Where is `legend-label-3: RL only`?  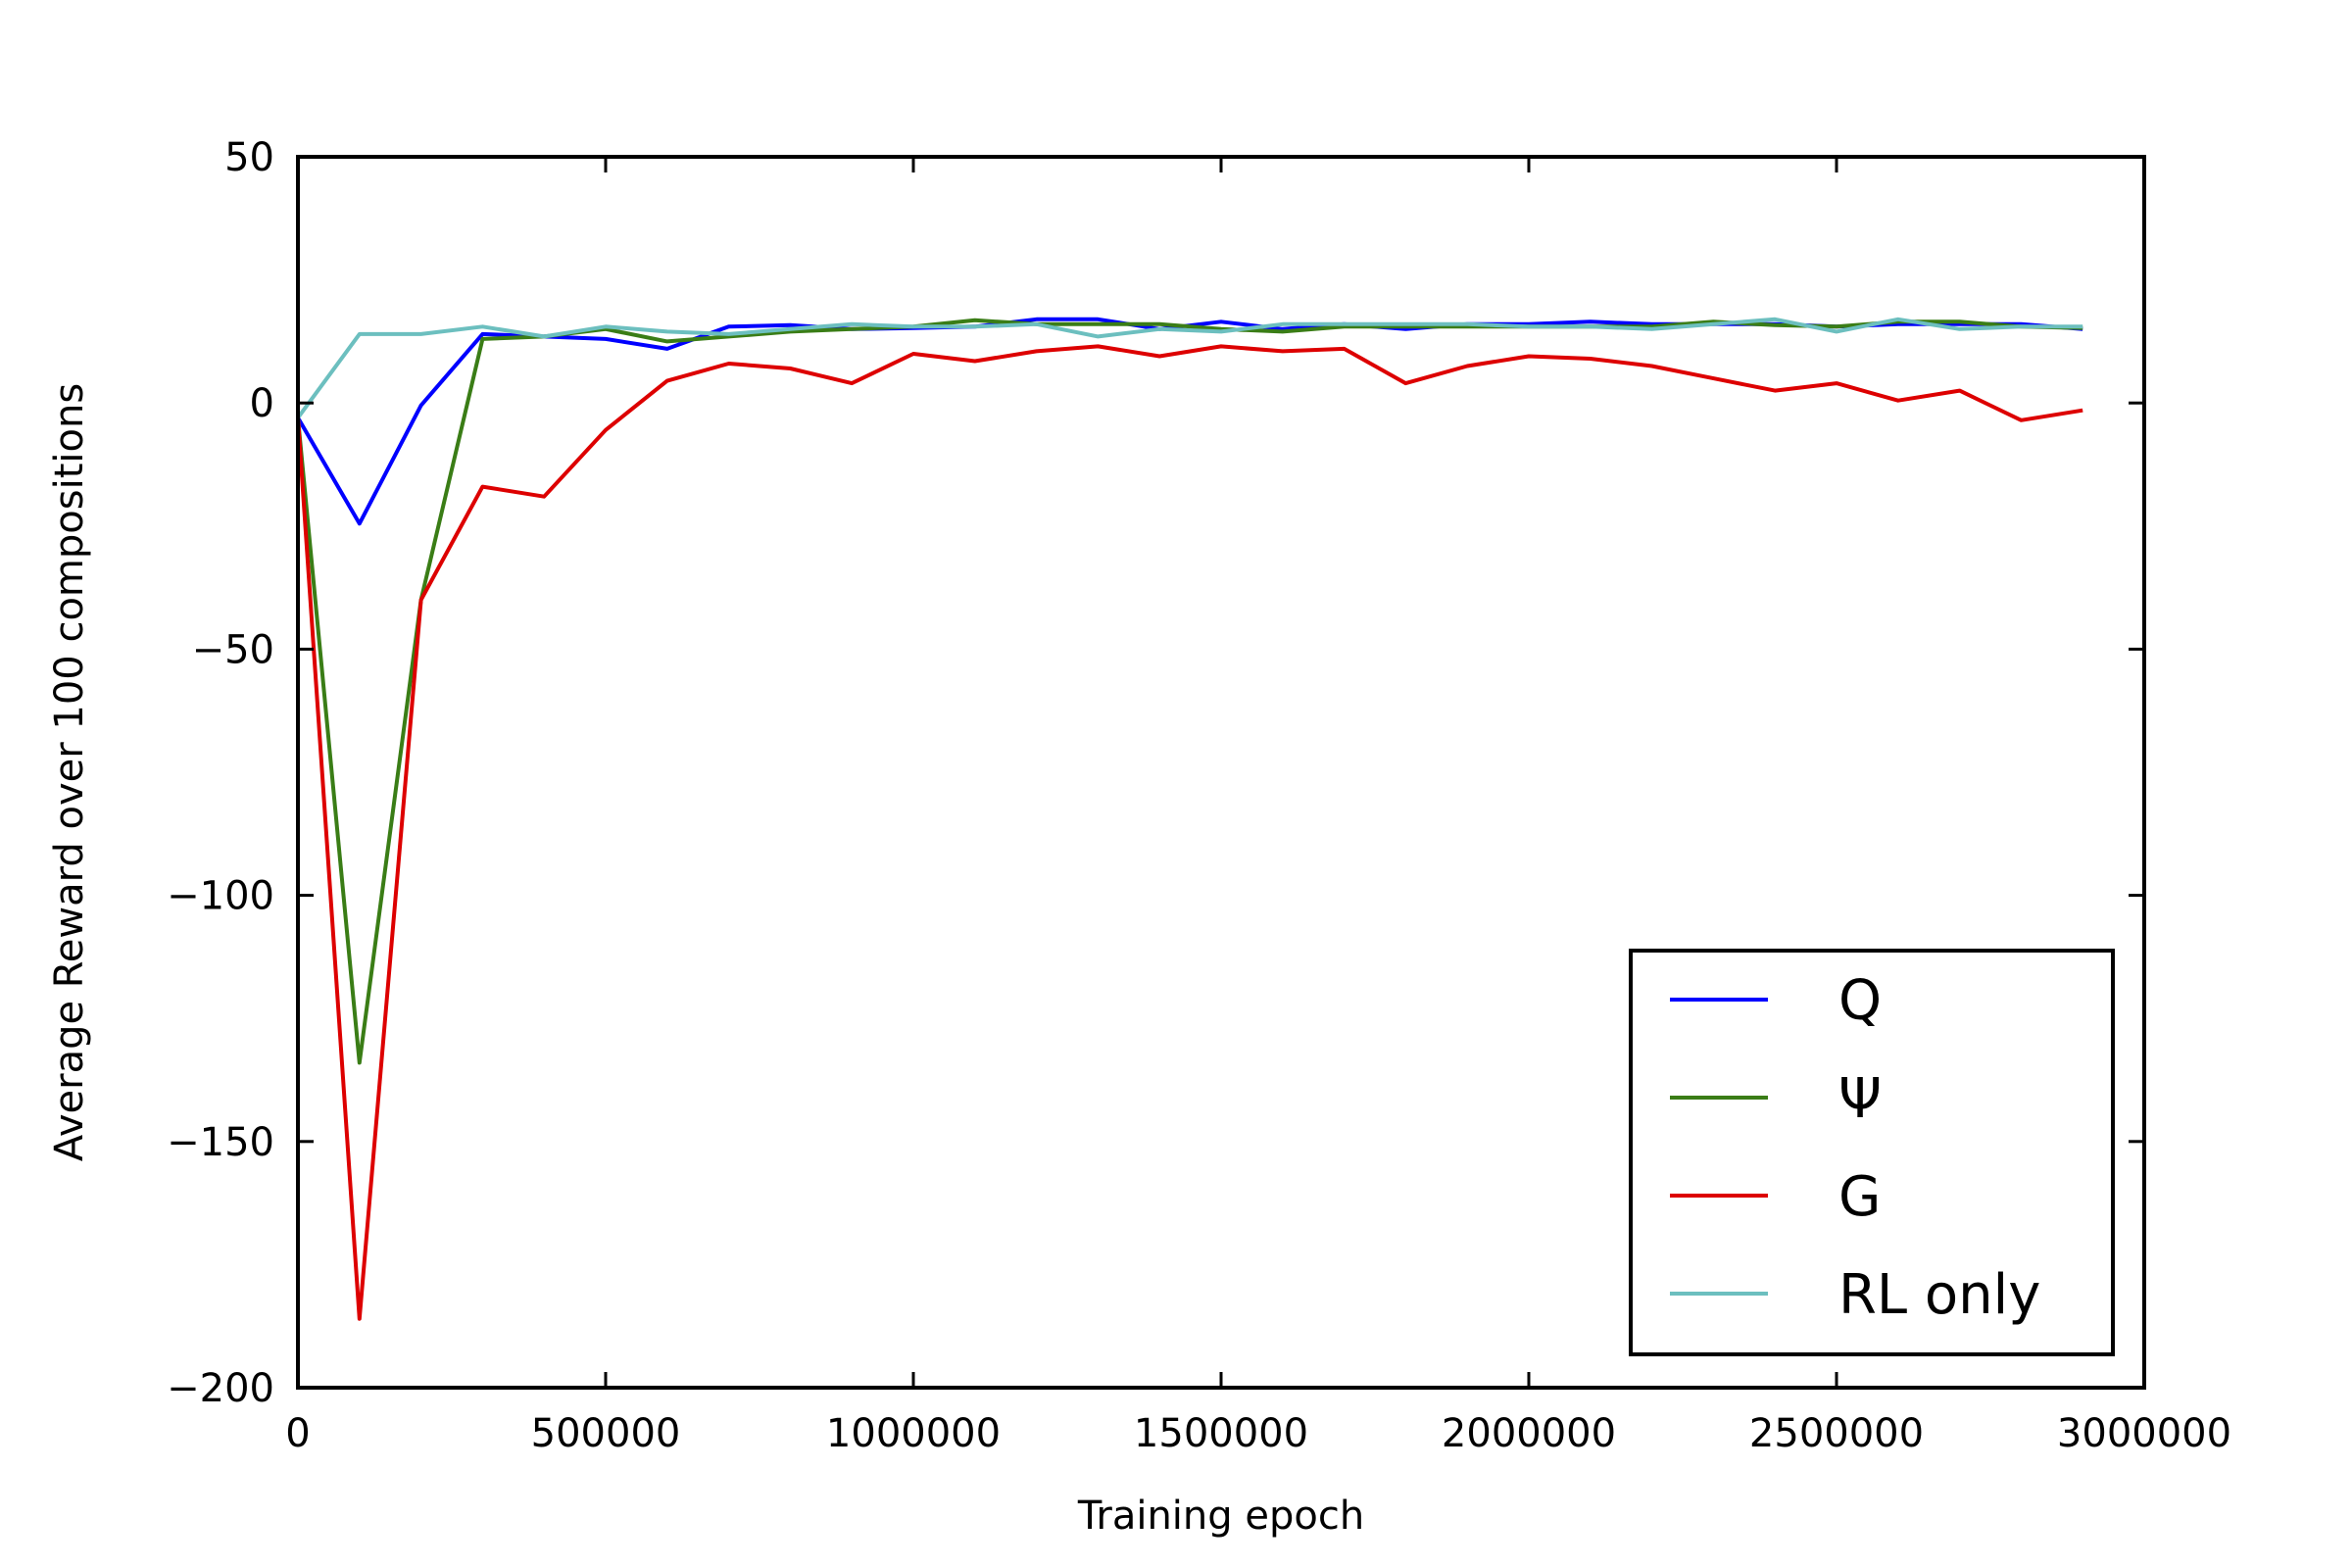
legend-label-3: RL only is located at coordinates (1939, 1295).